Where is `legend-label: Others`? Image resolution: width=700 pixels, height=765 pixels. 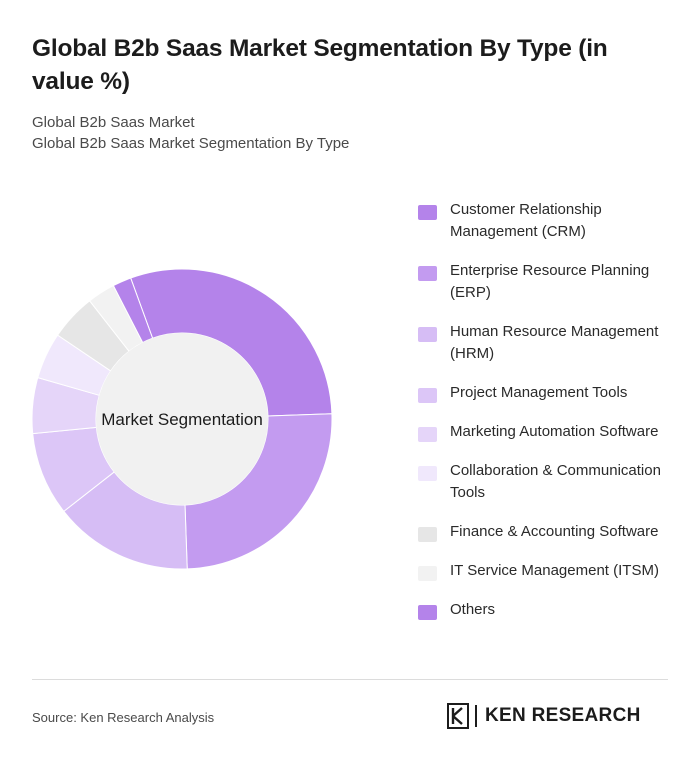 legend-label: Others is located at coordinates (473, 609).